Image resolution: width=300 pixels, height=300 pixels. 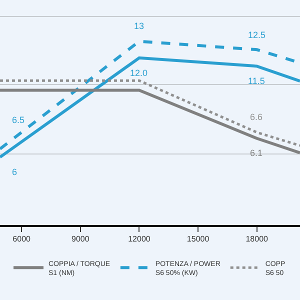 What do you see at coordinates (80, 239) in the screenshot?
I see `x-tick-label: 9000` at bounding box center [80, 239].